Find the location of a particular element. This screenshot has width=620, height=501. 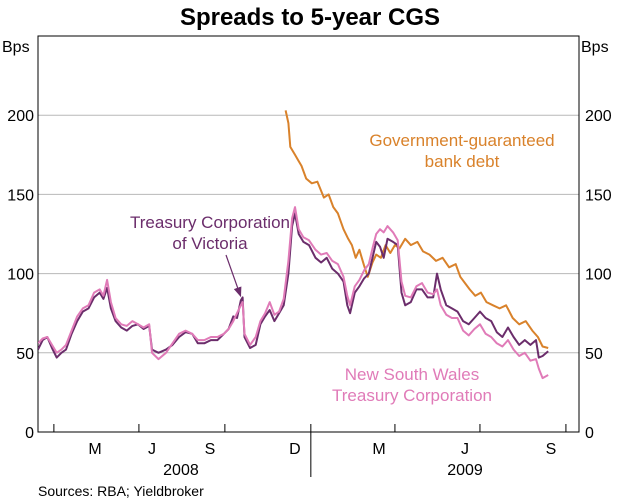

source-note: Sources: RBA; Yieldbroker is located at coordinates (121, 491).